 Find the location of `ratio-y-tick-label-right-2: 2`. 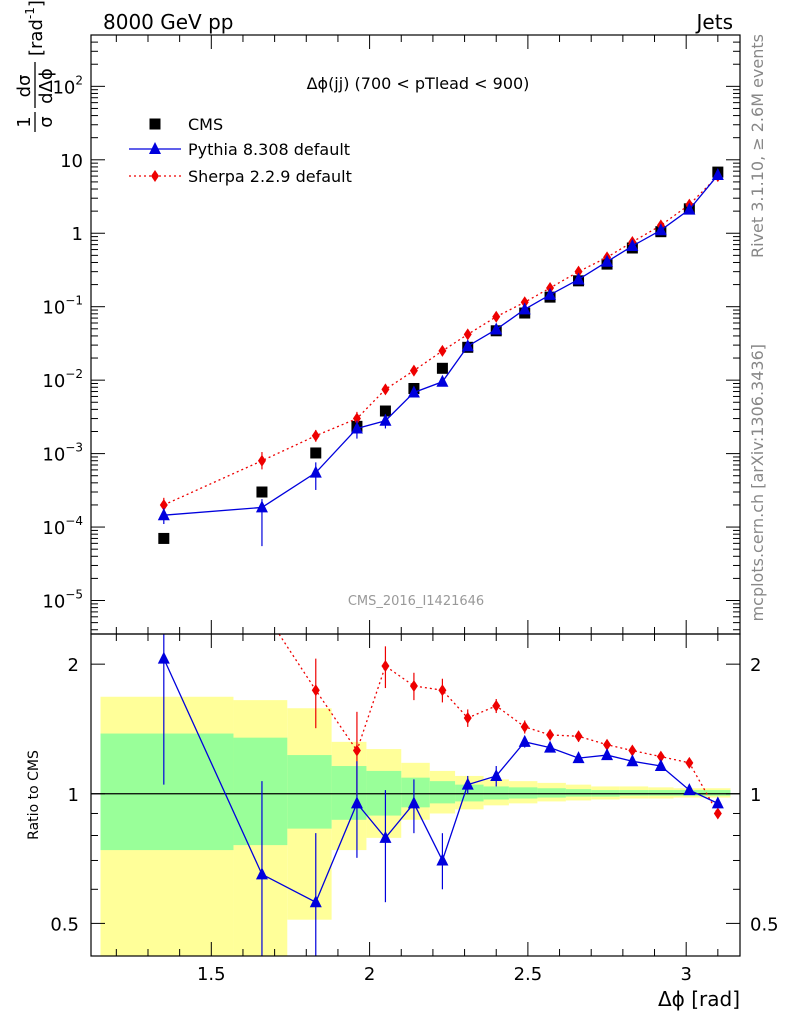

ratio-y-tick-label-right-2: 2 is located at coordinates (755, 665).